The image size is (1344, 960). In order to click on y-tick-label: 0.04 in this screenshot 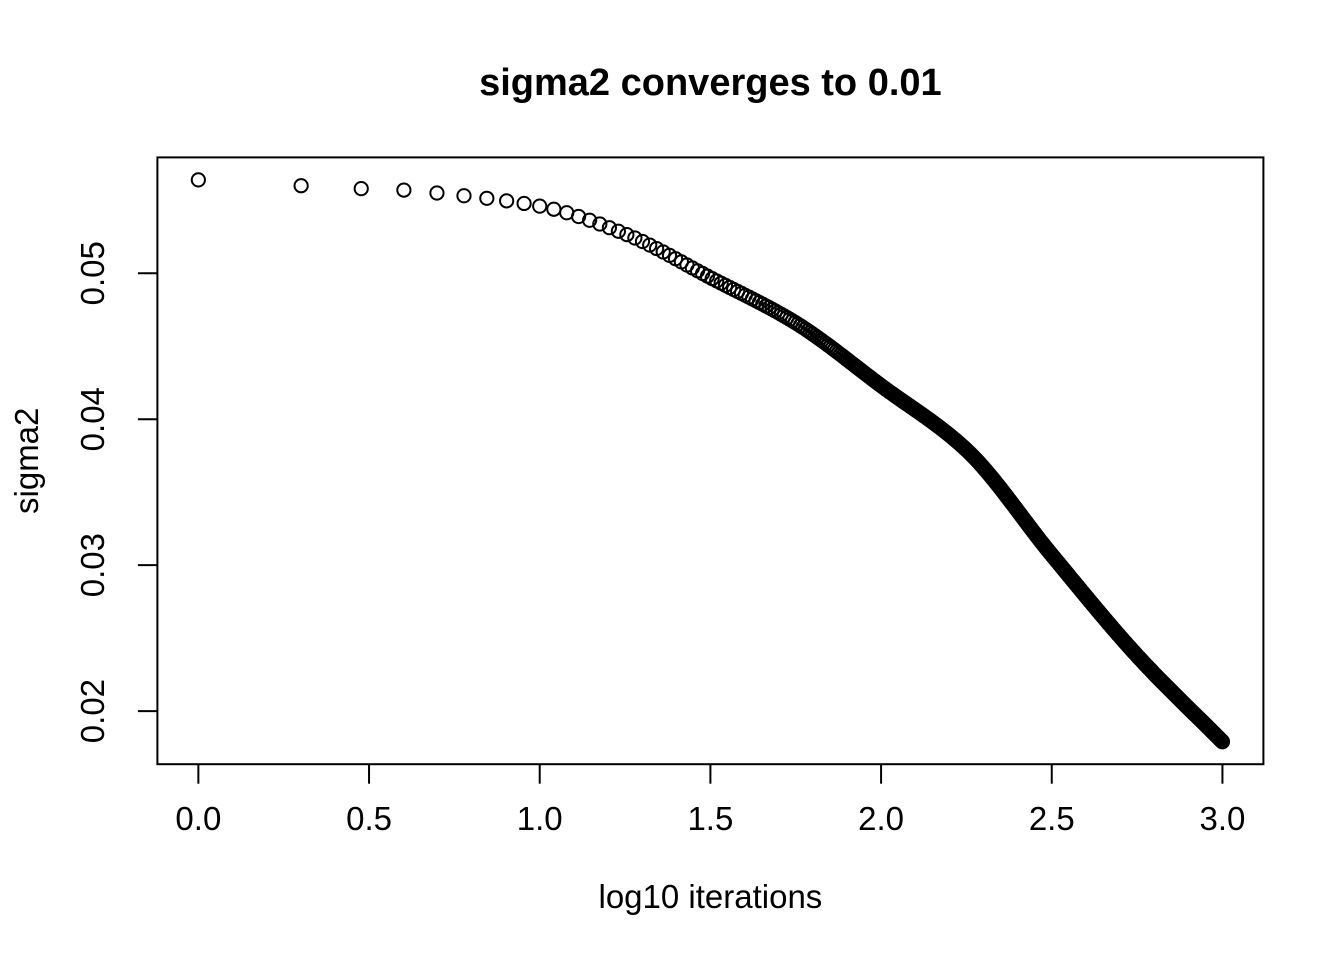, I will do `click(92, 419)`.